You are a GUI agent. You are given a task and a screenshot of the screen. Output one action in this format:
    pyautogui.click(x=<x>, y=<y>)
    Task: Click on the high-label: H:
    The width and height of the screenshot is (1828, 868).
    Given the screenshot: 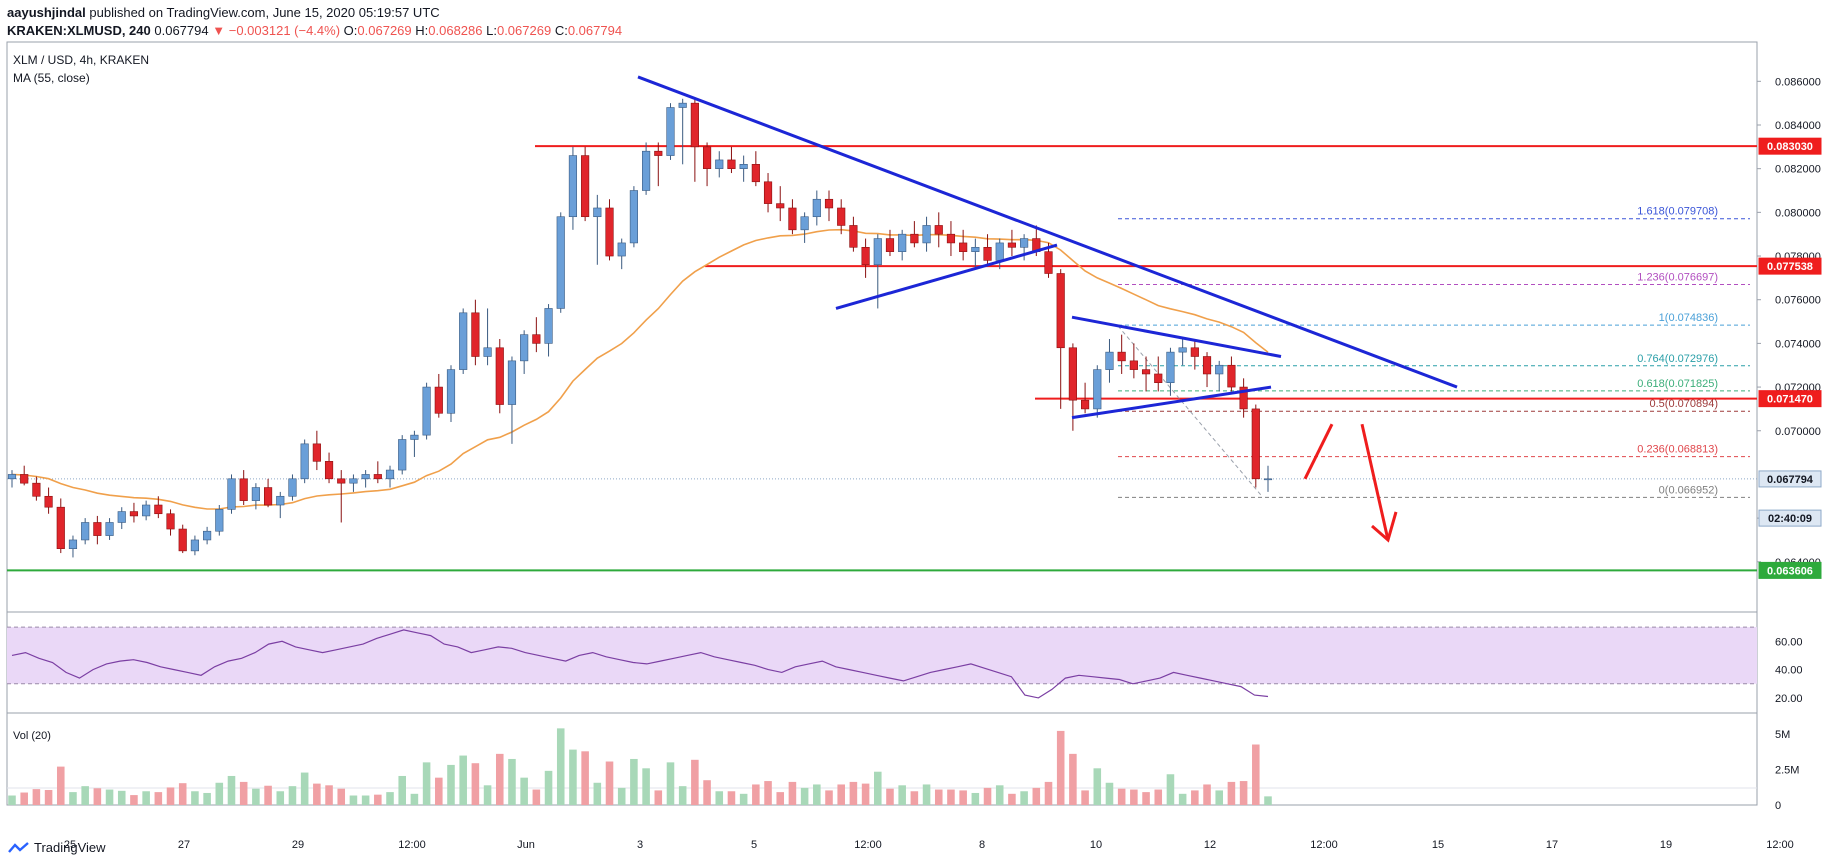 What is the action you would take?
    pyautogui.click(x=422, y=30)
    